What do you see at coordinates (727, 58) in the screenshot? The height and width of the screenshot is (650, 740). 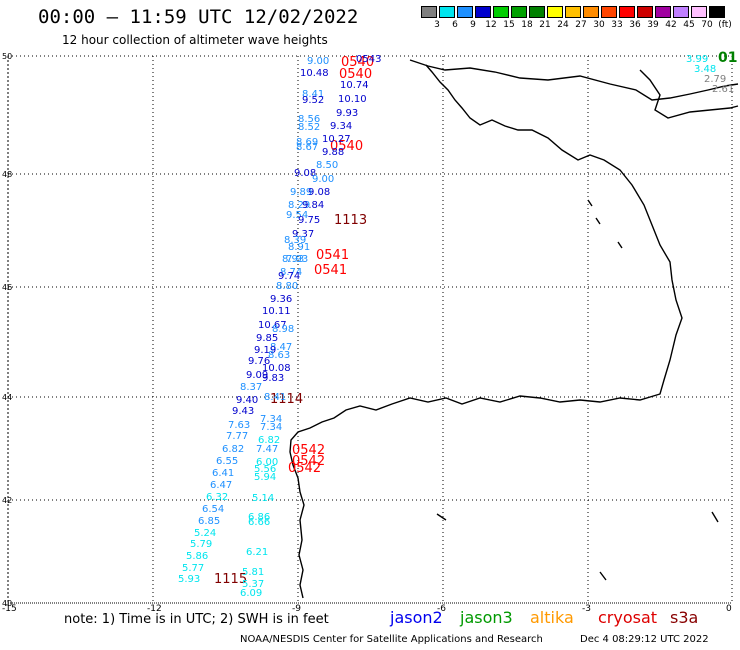 I see `track-time-label: 01` at bounding box center [727, 58].